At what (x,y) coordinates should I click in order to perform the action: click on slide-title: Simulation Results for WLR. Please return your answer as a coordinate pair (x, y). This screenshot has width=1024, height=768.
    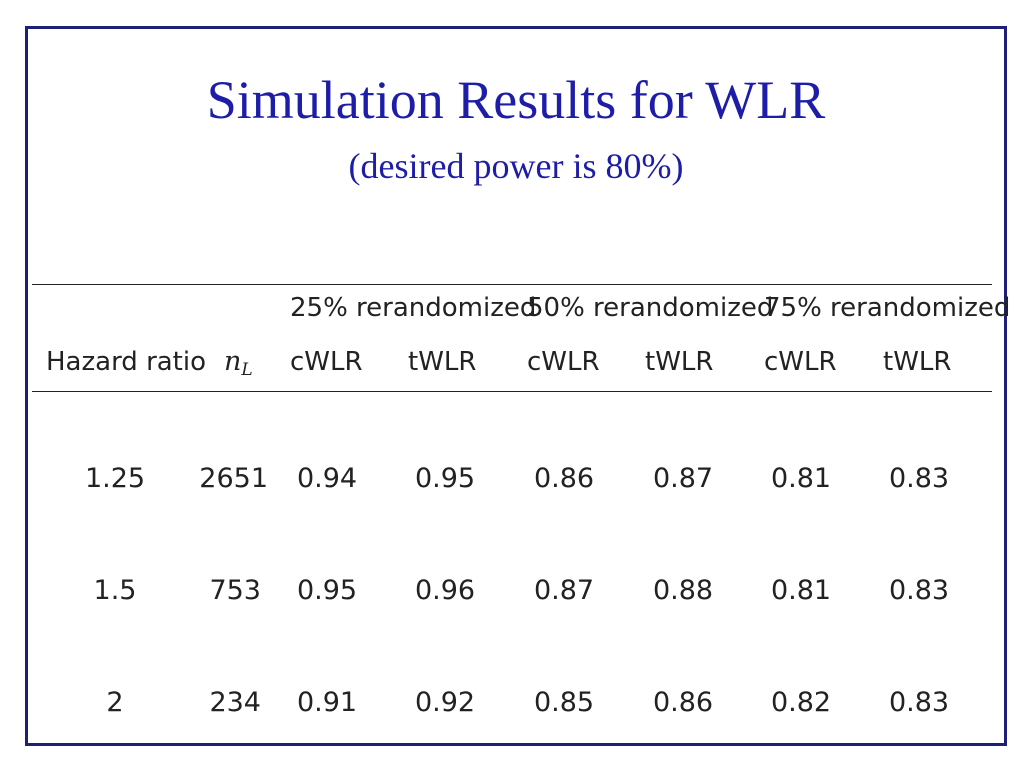
    Looking at the image, I should click on (516, 100).